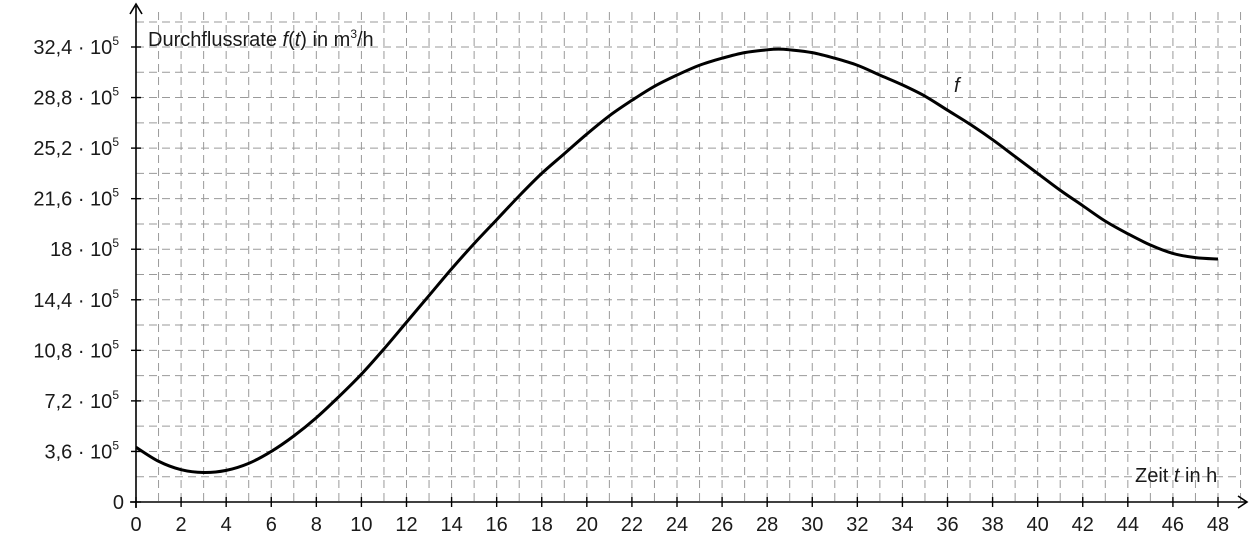 The image size is (1252, 542). I want to click on x-tick-label: 30, so click(812, 525).